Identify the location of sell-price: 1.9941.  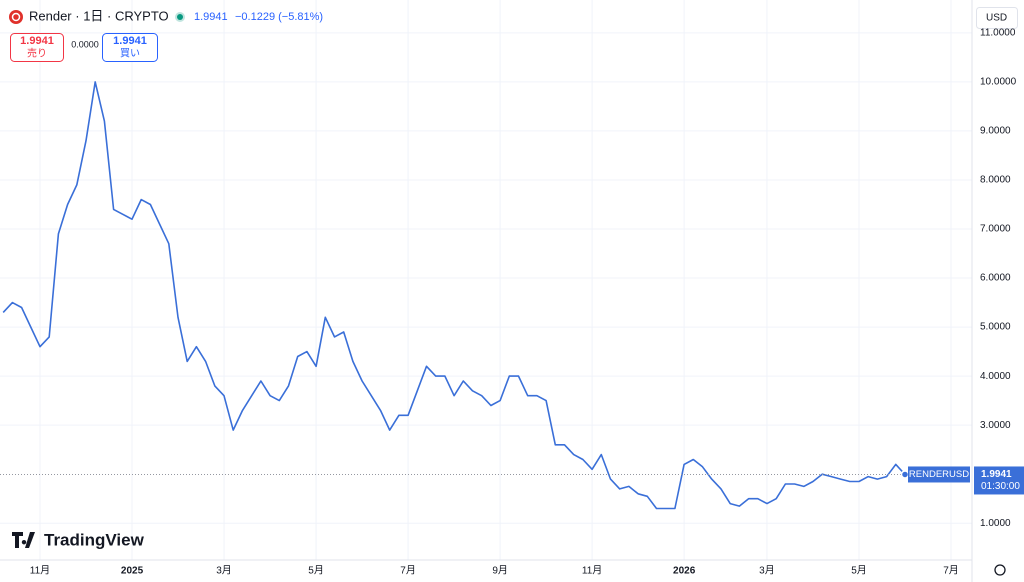
(37, 41).